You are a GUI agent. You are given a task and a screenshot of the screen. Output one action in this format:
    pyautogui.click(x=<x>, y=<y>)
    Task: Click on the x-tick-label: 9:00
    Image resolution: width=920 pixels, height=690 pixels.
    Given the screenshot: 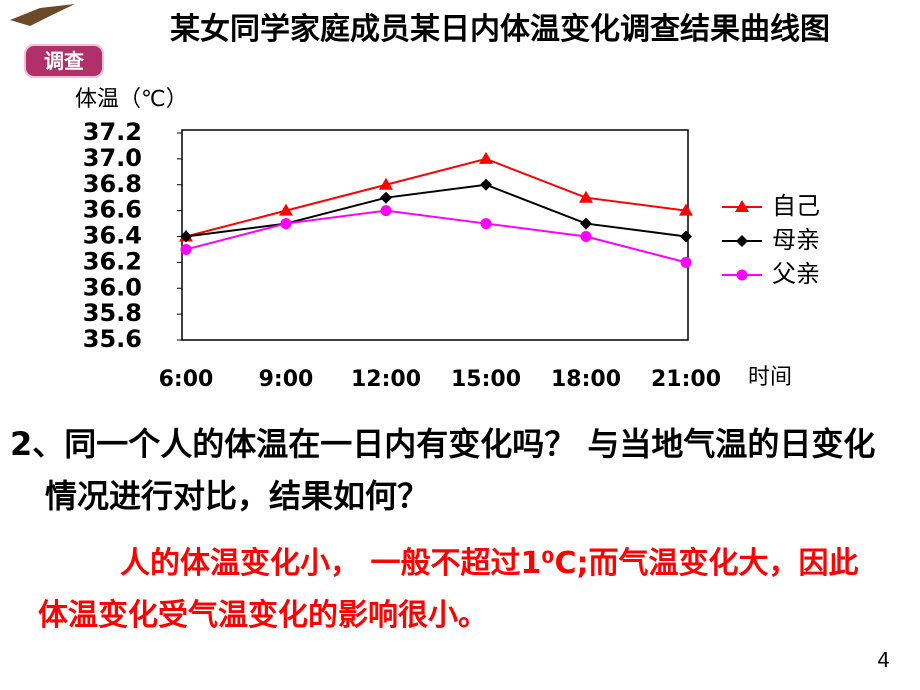 What is the action you would take?
    pyautogui.click(x=286, y=379)
    